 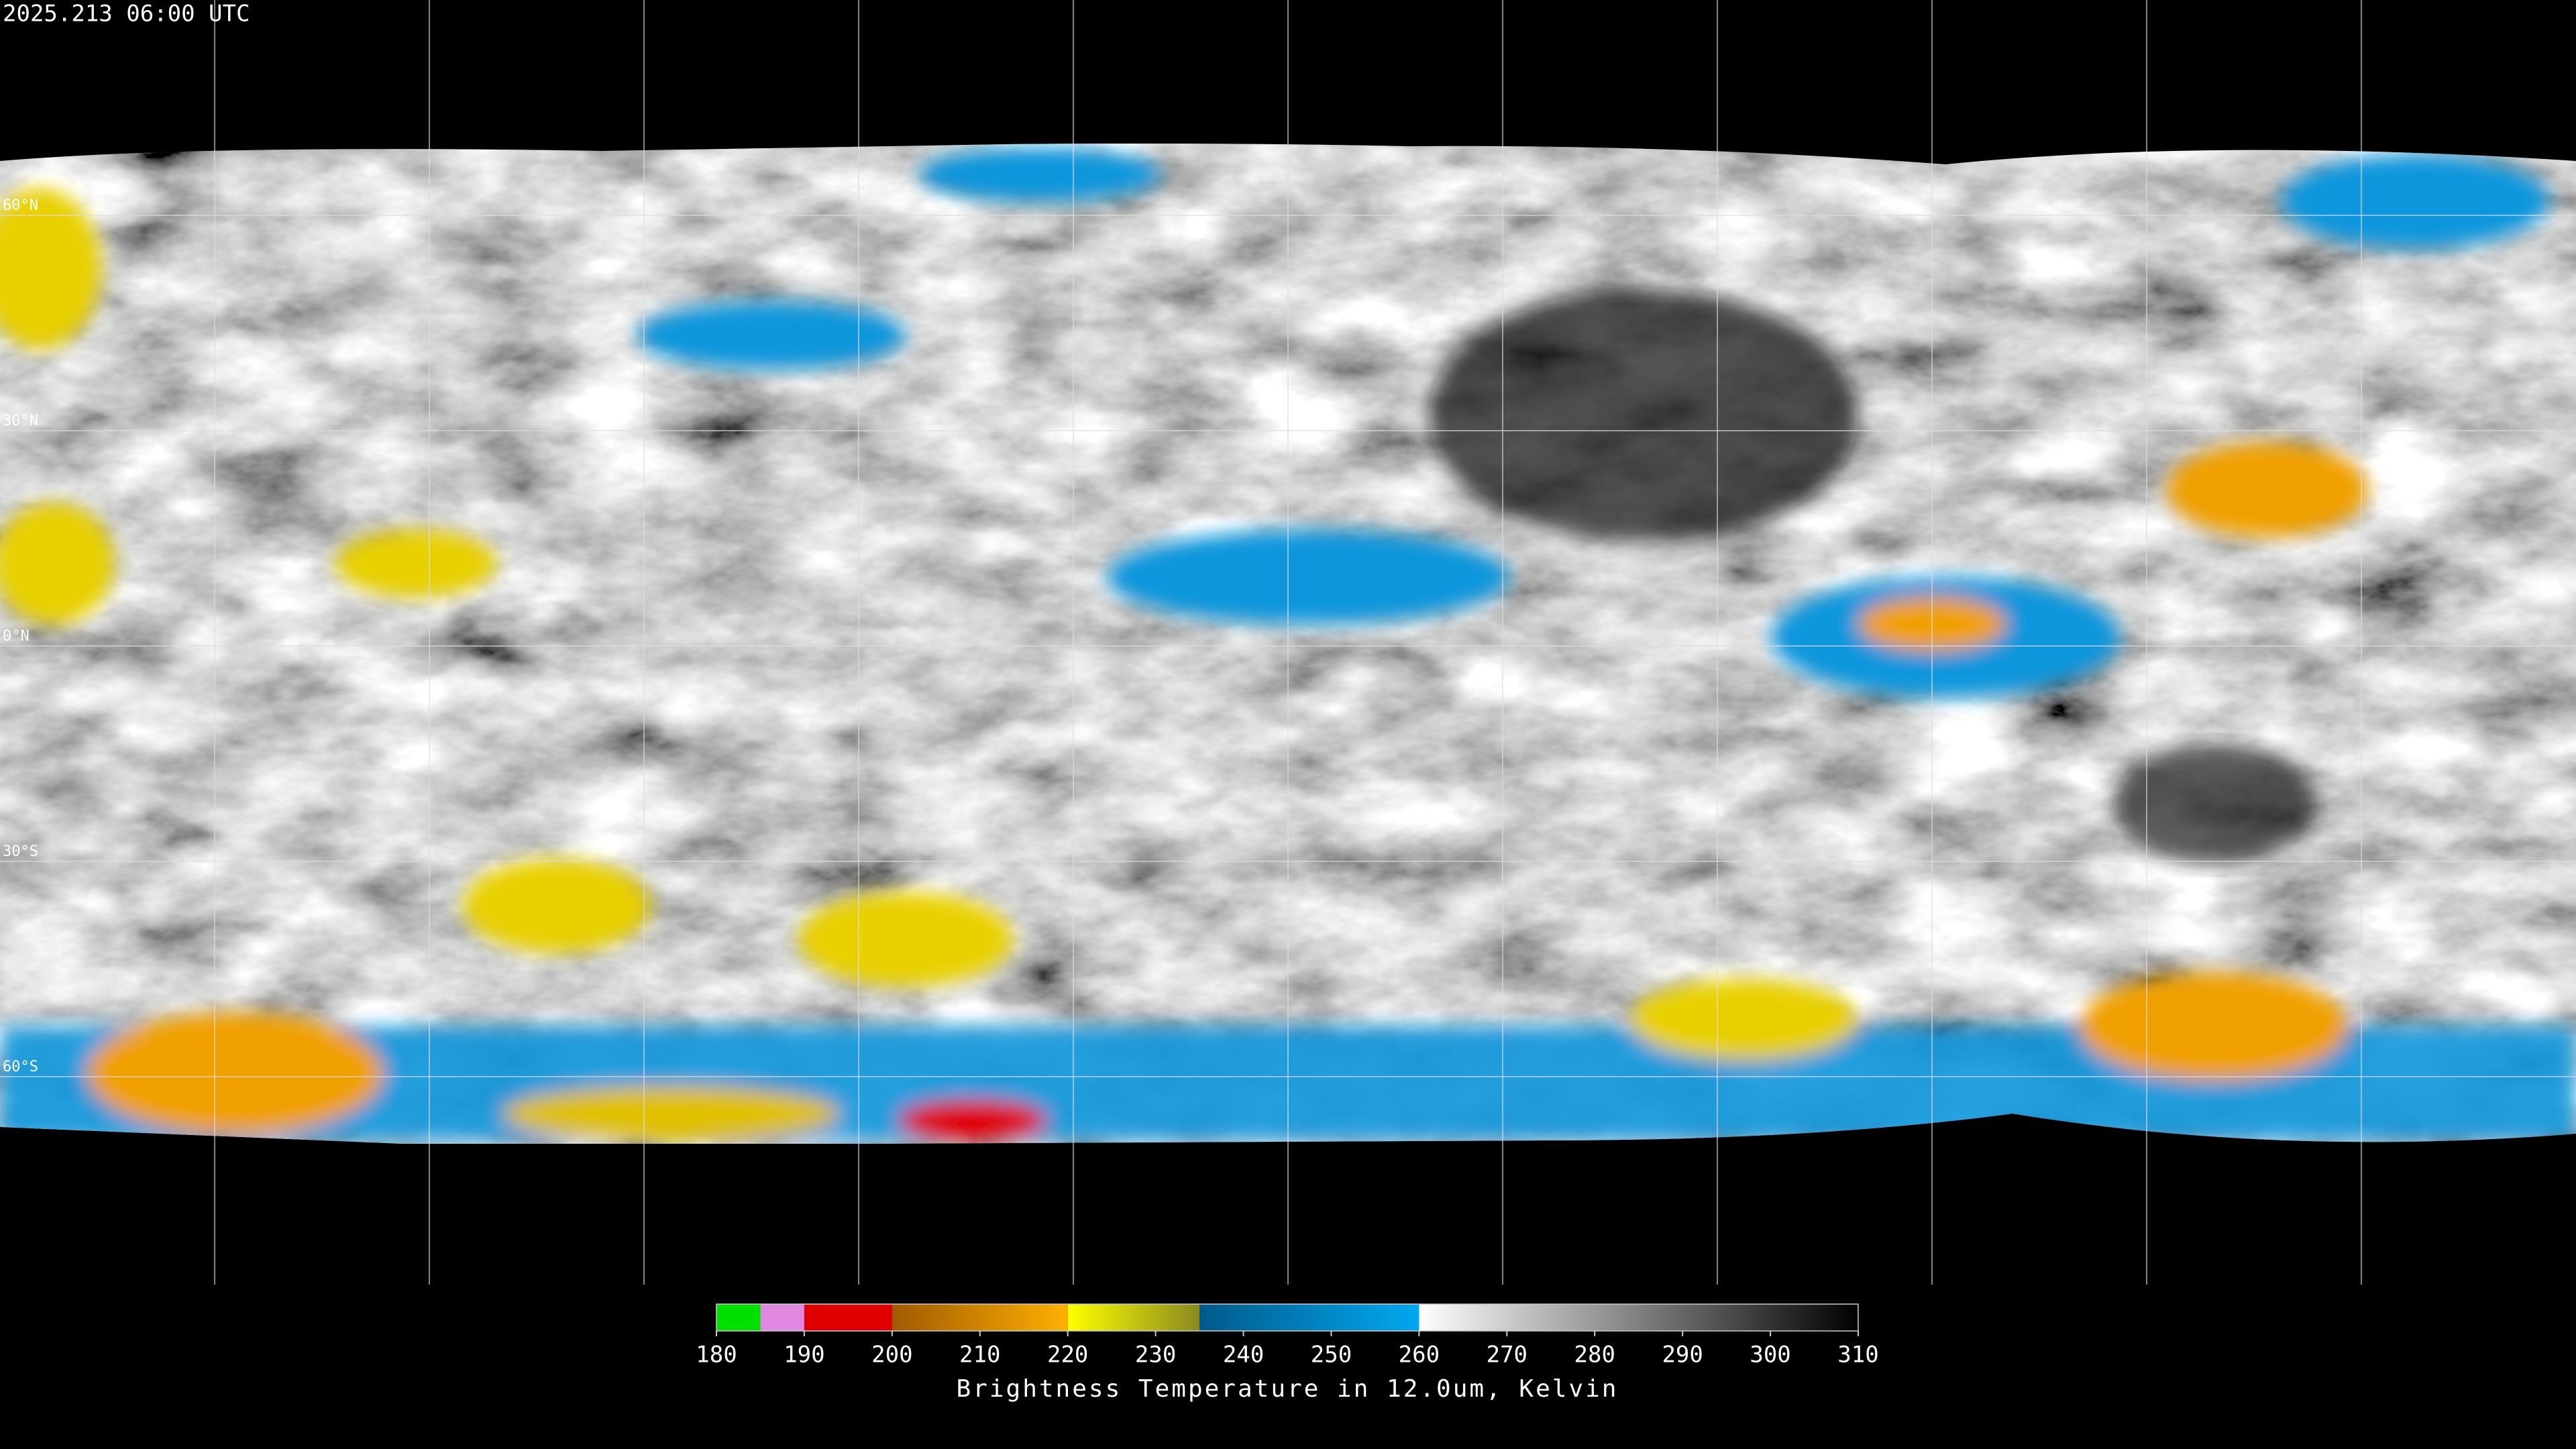 I want to click on colorbar-tick-label: 190, so click(x=804, y=1355).